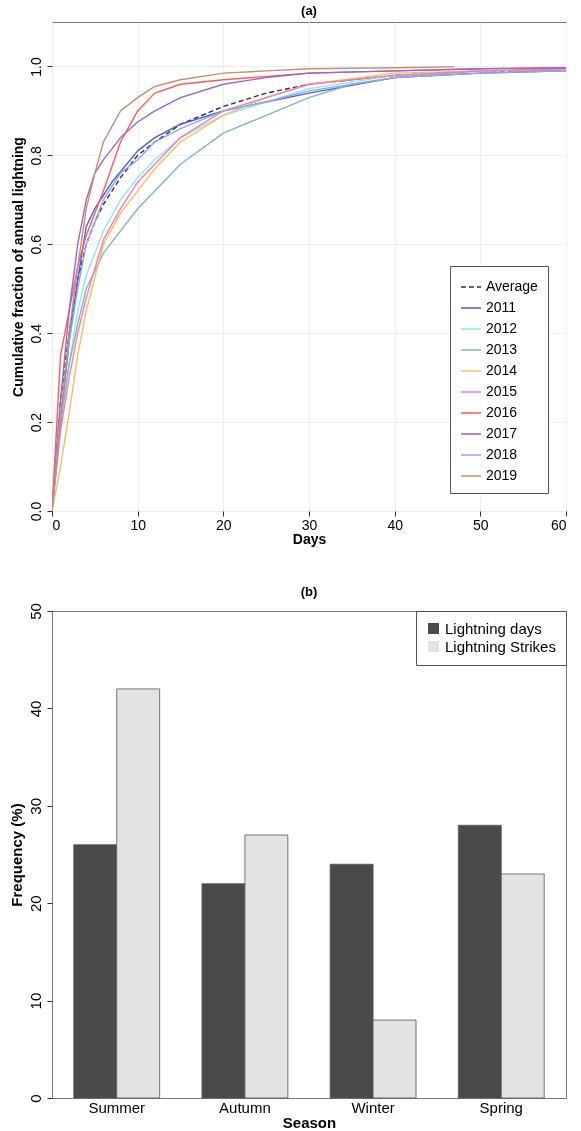 This screenshot has height=1131, width=581. I want to click on x-tick-label: 40, so click(395, 524).